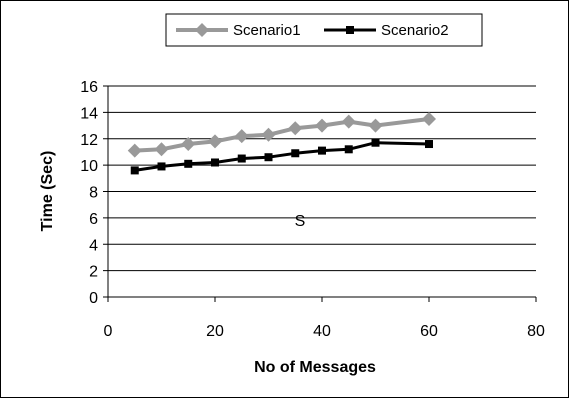 The image size is (569, 398). Describe the element at coordinates (93, 193) in the screenshot. I see `y-tick-label-8: 8` at that location.